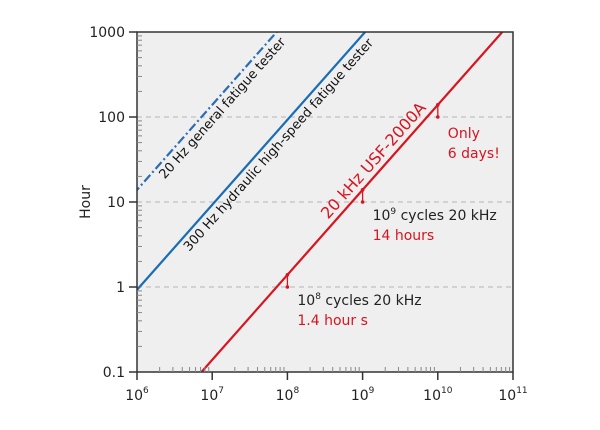 The height and width of the screenshot is (430, 600). I want to click on x-tick-exp: 11, so click(521, 391).